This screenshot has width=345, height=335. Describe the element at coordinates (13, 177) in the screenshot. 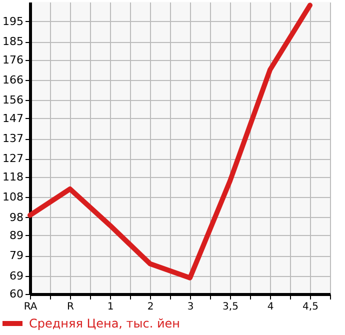

I see `y-tick-label: 118` at that location.